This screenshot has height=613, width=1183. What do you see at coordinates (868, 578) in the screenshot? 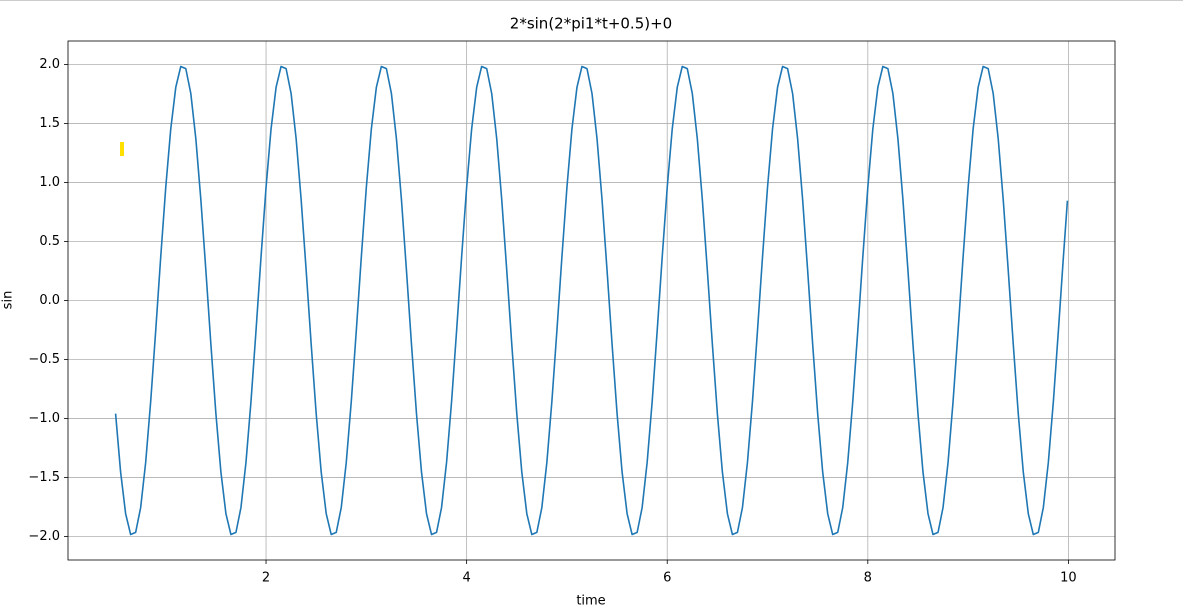
I see `x-tick-label: 8` at bounding box center [868, 578].